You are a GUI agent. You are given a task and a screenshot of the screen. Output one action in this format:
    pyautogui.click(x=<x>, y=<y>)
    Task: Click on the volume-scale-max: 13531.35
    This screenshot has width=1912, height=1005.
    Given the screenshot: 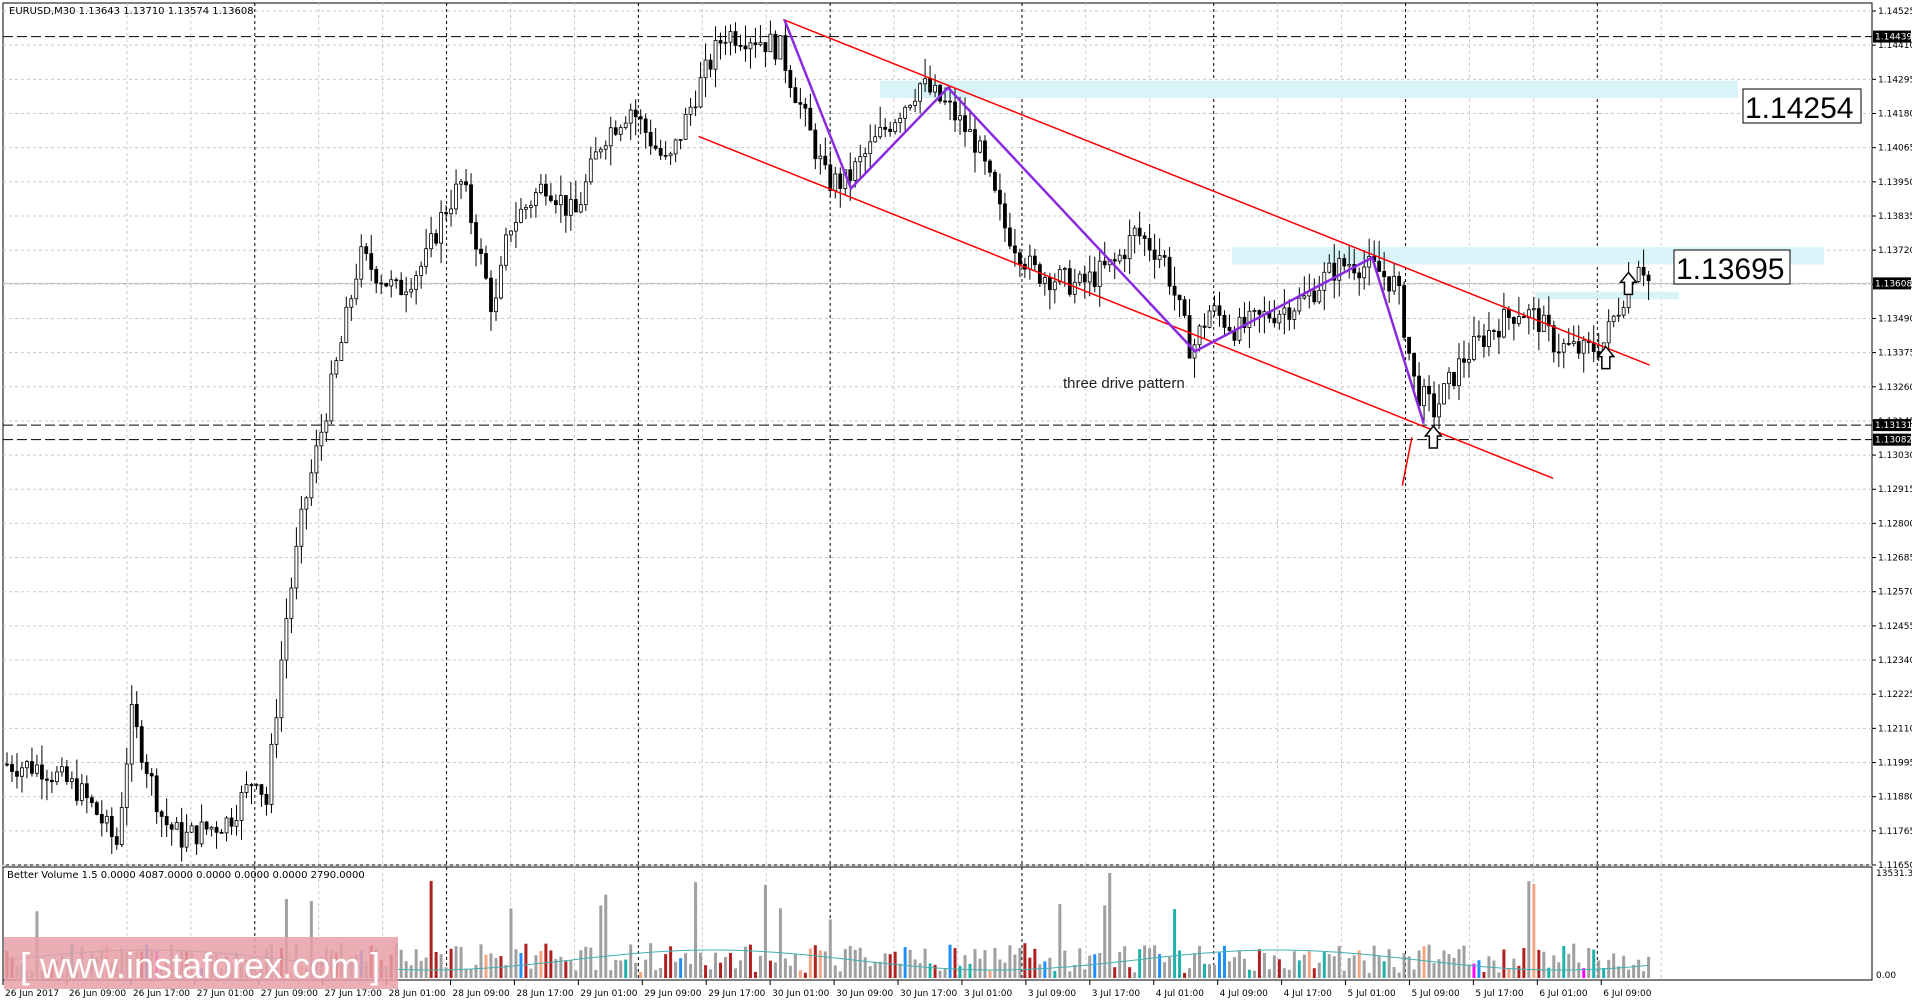 What is the action you would take?
    pyautogui.click(x=1894, y=874)
    